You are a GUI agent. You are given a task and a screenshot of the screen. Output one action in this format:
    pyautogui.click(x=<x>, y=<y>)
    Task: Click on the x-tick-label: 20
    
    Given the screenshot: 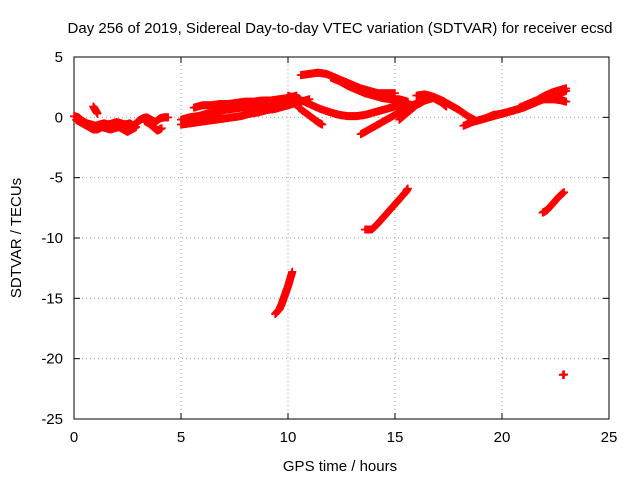 What is the action you would take?
    pyautogui.click(x=502, y=437)
    